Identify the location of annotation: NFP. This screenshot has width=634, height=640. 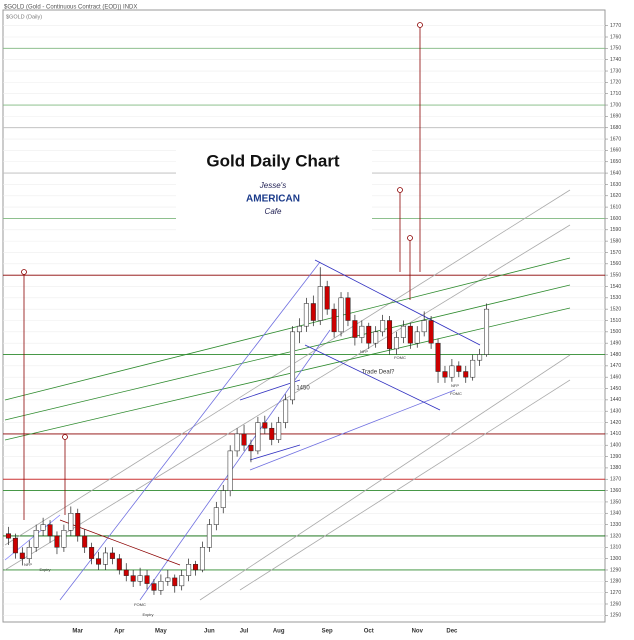
(28, 564).